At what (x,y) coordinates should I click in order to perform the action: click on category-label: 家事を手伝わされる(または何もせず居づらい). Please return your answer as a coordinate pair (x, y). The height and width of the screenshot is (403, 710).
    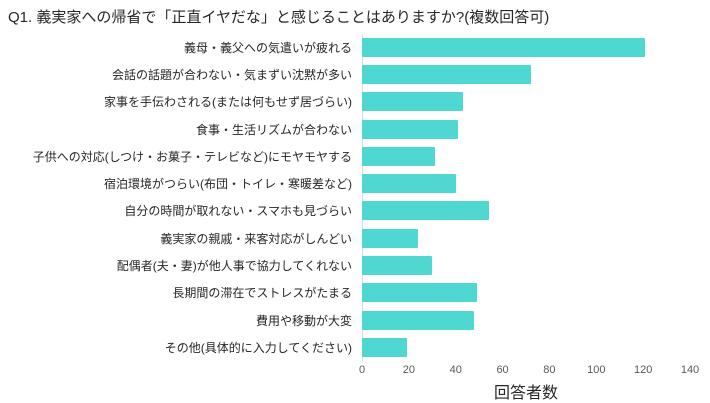
    Looking at the image, I should click on (181, 101).